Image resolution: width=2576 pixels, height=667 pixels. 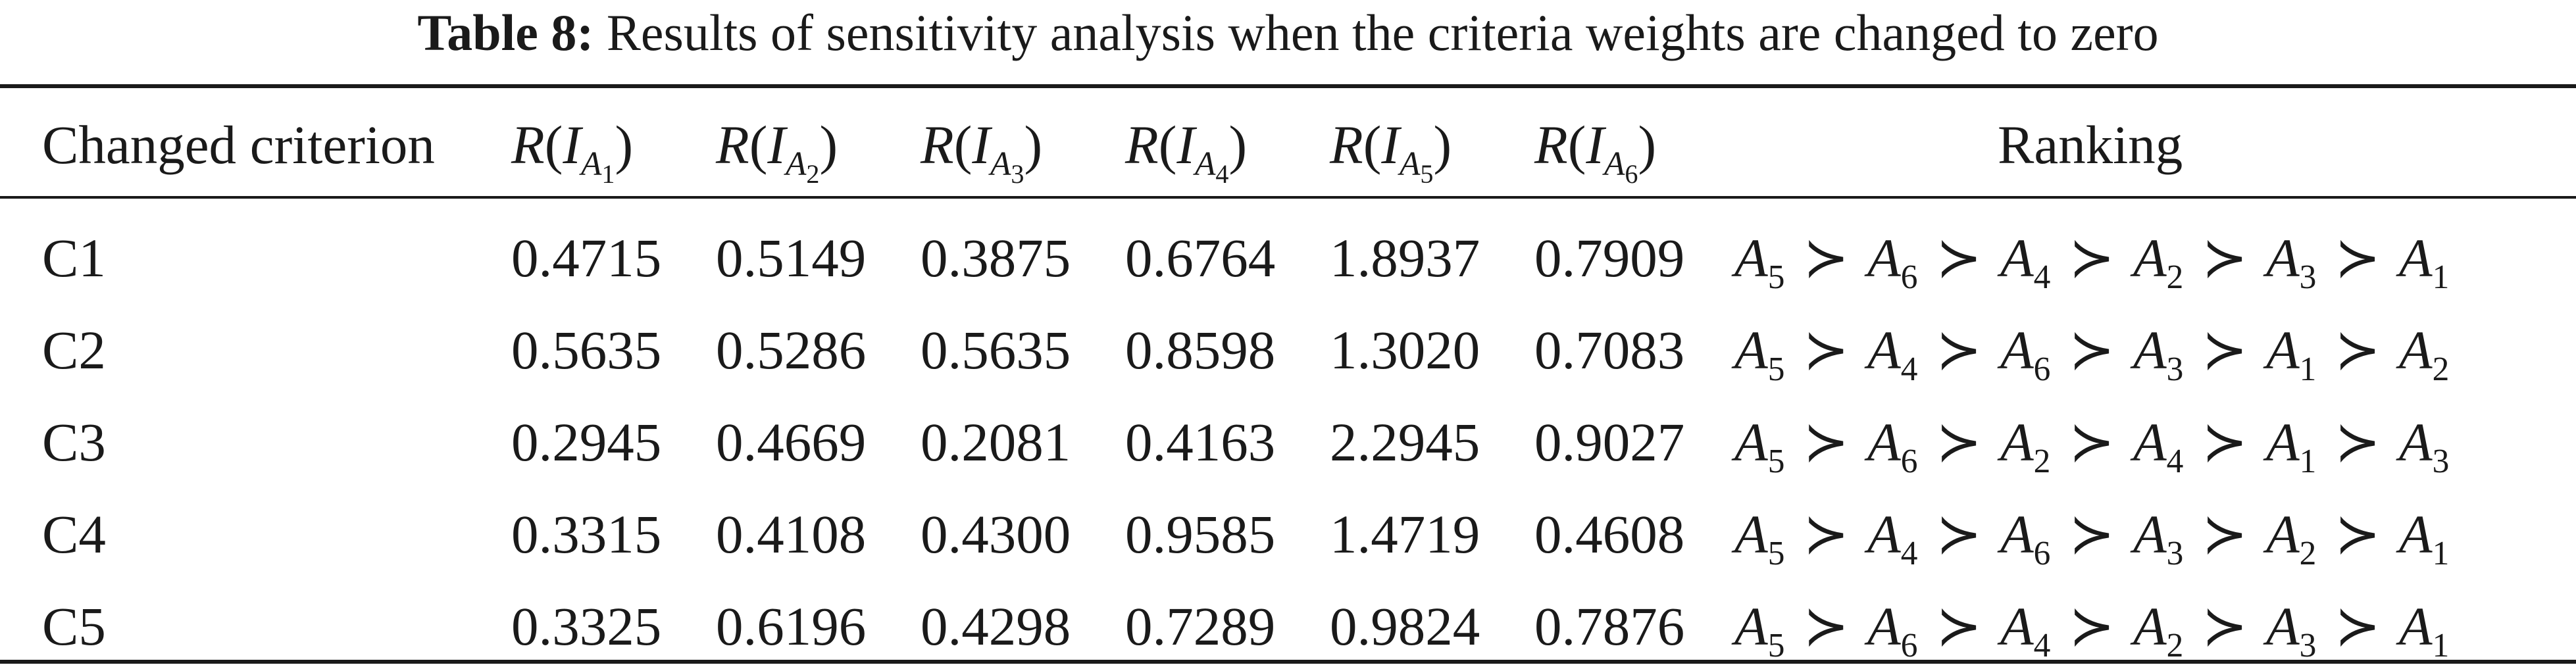 What do you see at coordinates (1222, 174) in the screenshot?
I see `header-sub-index: 4` at bounding box center [1222, 174].